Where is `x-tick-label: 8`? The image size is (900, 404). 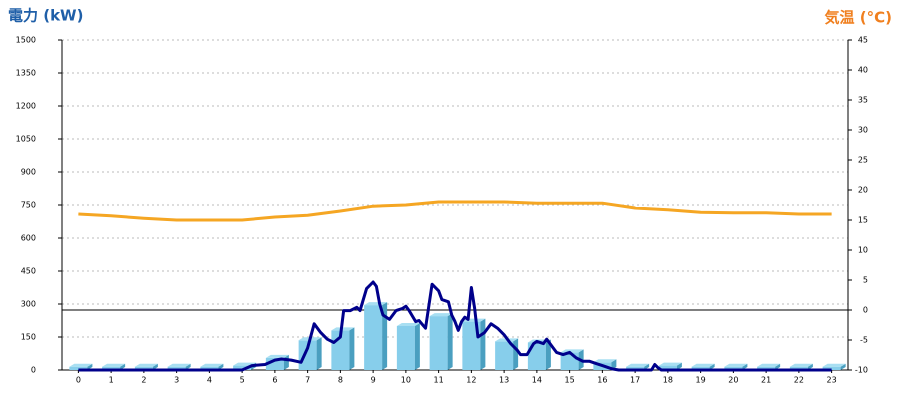 x-tick-label: 8 is located at coordinates (340, 380).